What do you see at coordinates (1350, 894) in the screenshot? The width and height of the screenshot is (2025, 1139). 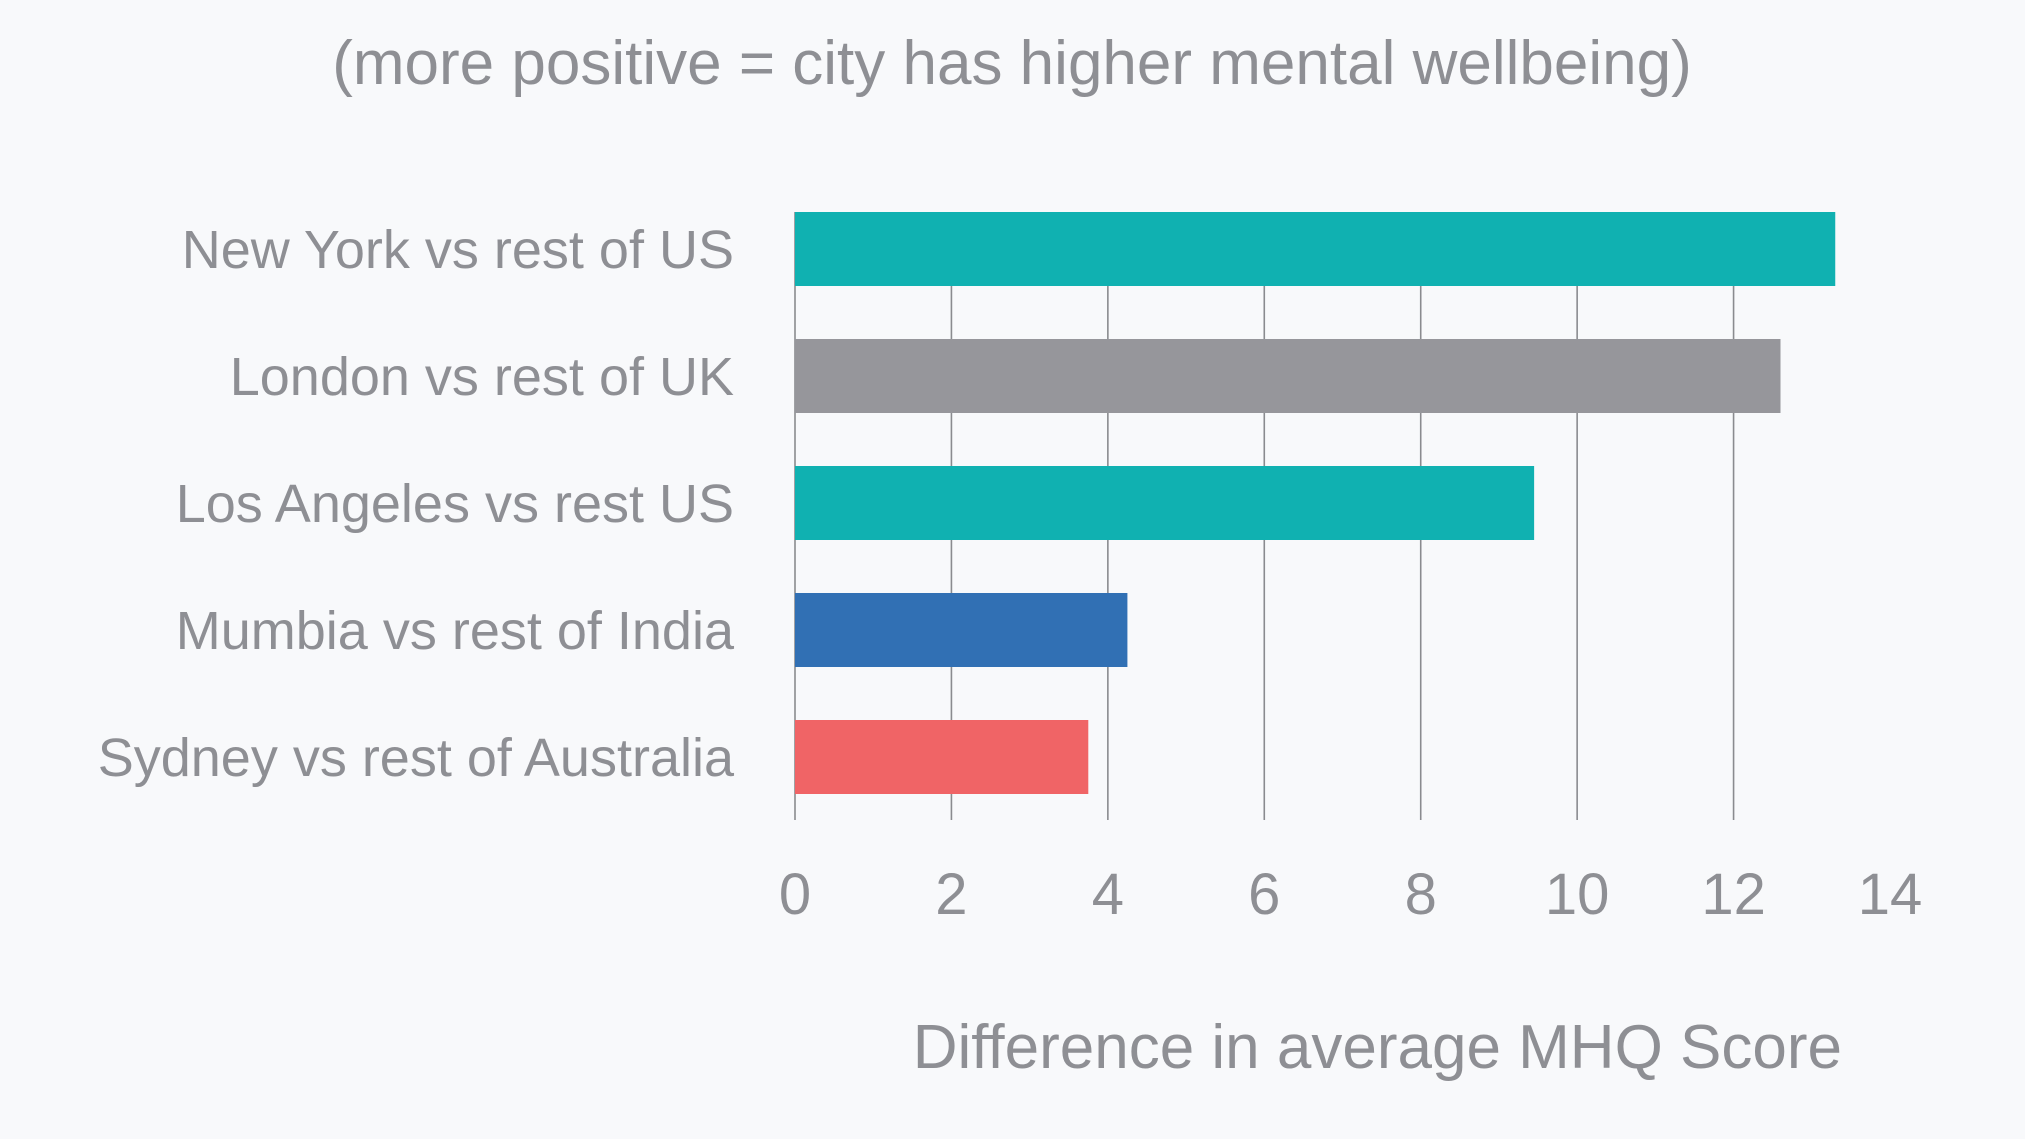 I see `x-tick-labels: 0 2 4 6 8 10 12 14` at bounding box center [1350, 894].